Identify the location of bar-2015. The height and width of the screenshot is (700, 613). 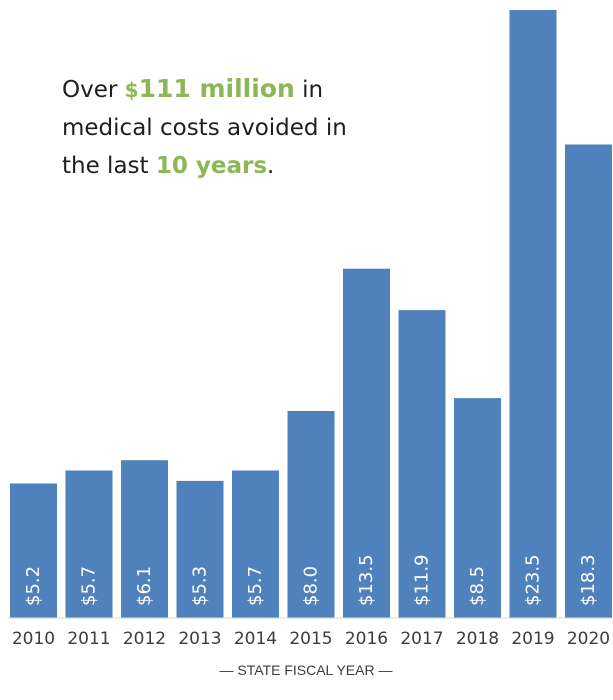
(311, 514).